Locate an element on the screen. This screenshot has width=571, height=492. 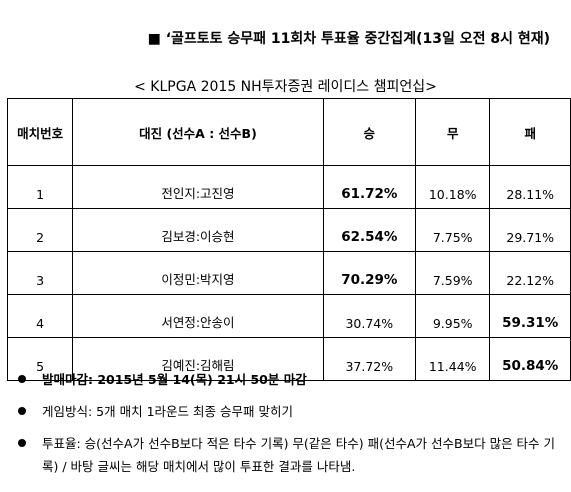
table-cell: 30.74% is located at coordinates (369, 316).